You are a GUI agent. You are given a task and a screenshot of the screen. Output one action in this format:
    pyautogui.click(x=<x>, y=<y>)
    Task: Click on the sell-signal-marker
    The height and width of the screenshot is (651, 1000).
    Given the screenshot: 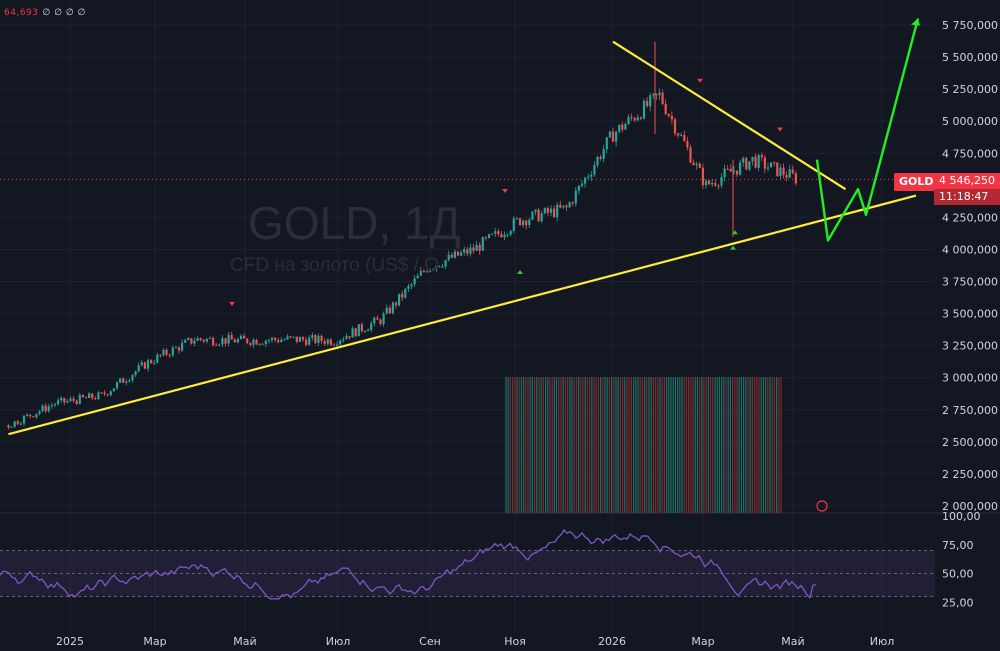 What is the action you would take?
    pyautogui.click(x=505, y=191)
    